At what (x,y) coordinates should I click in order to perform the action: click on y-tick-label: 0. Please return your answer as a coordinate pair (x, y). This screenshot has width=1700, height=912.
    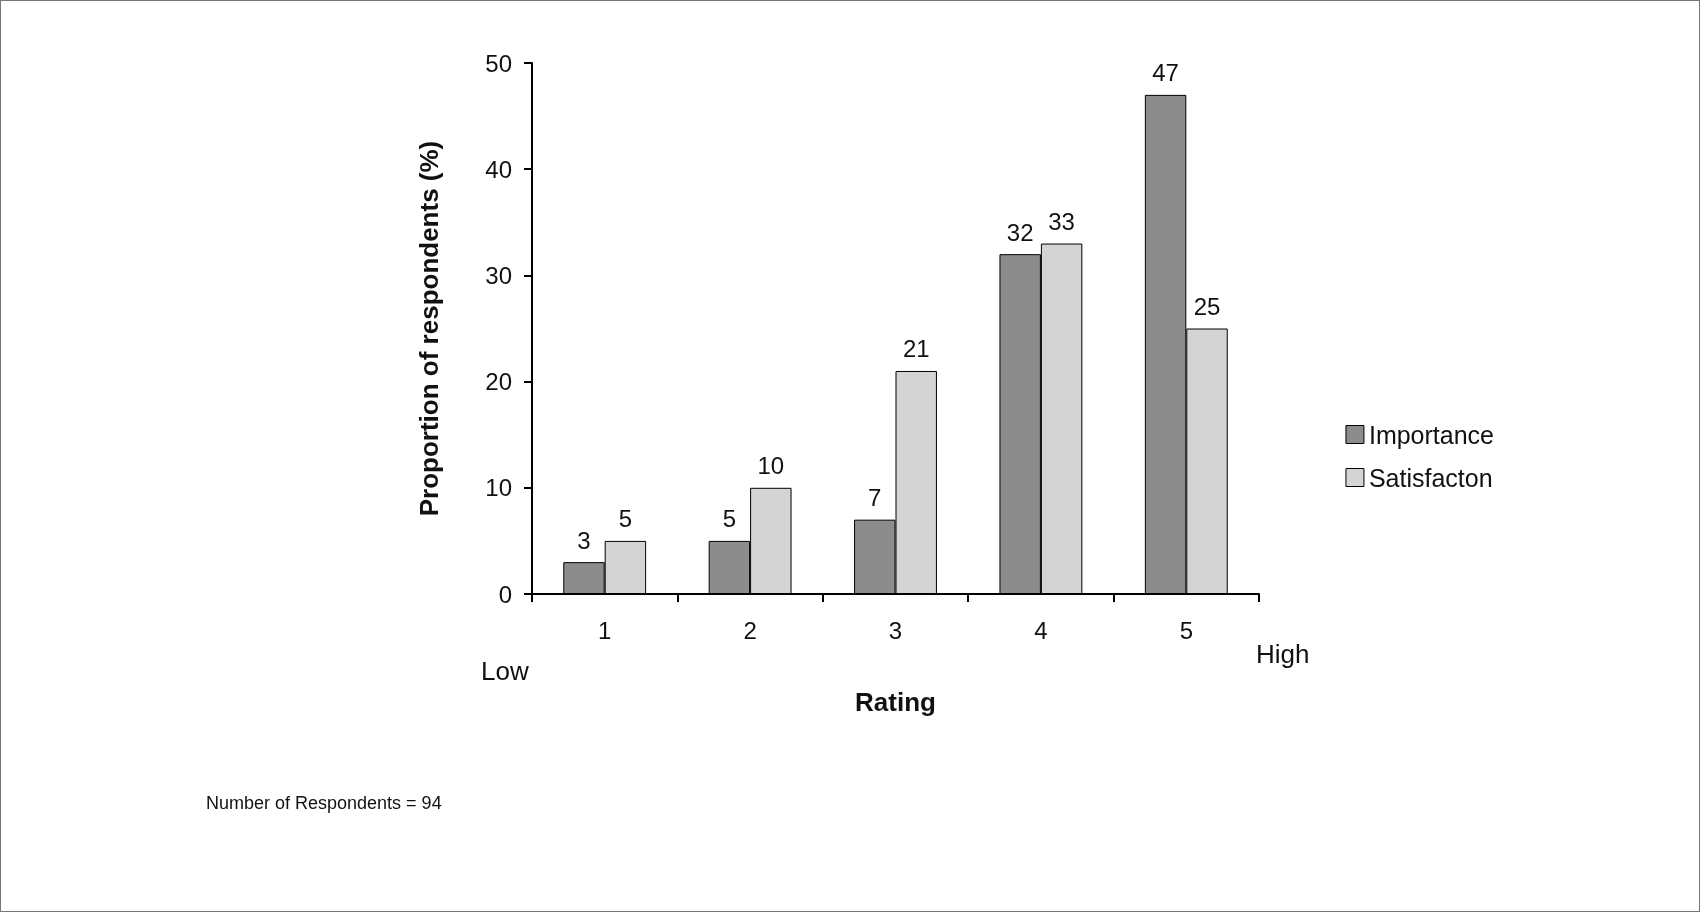
    Looking at the image, I should click on (505, 594).